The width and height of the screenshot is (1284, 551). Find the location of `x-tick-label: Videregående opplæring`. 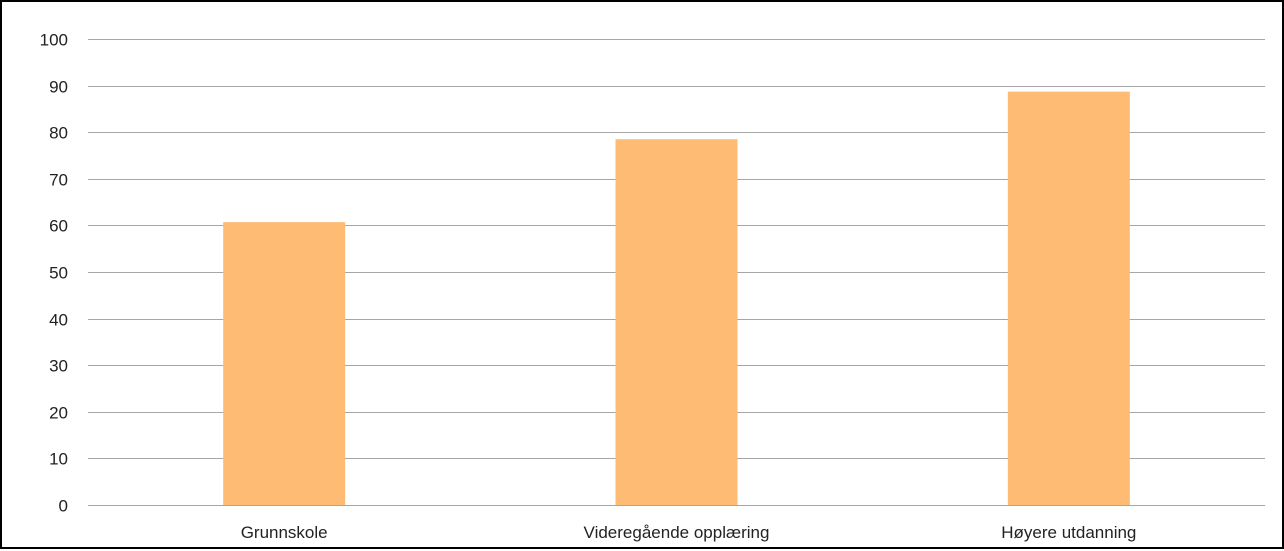

x-tick-label: Videregående opplæring is located at coordinates (677, 532).